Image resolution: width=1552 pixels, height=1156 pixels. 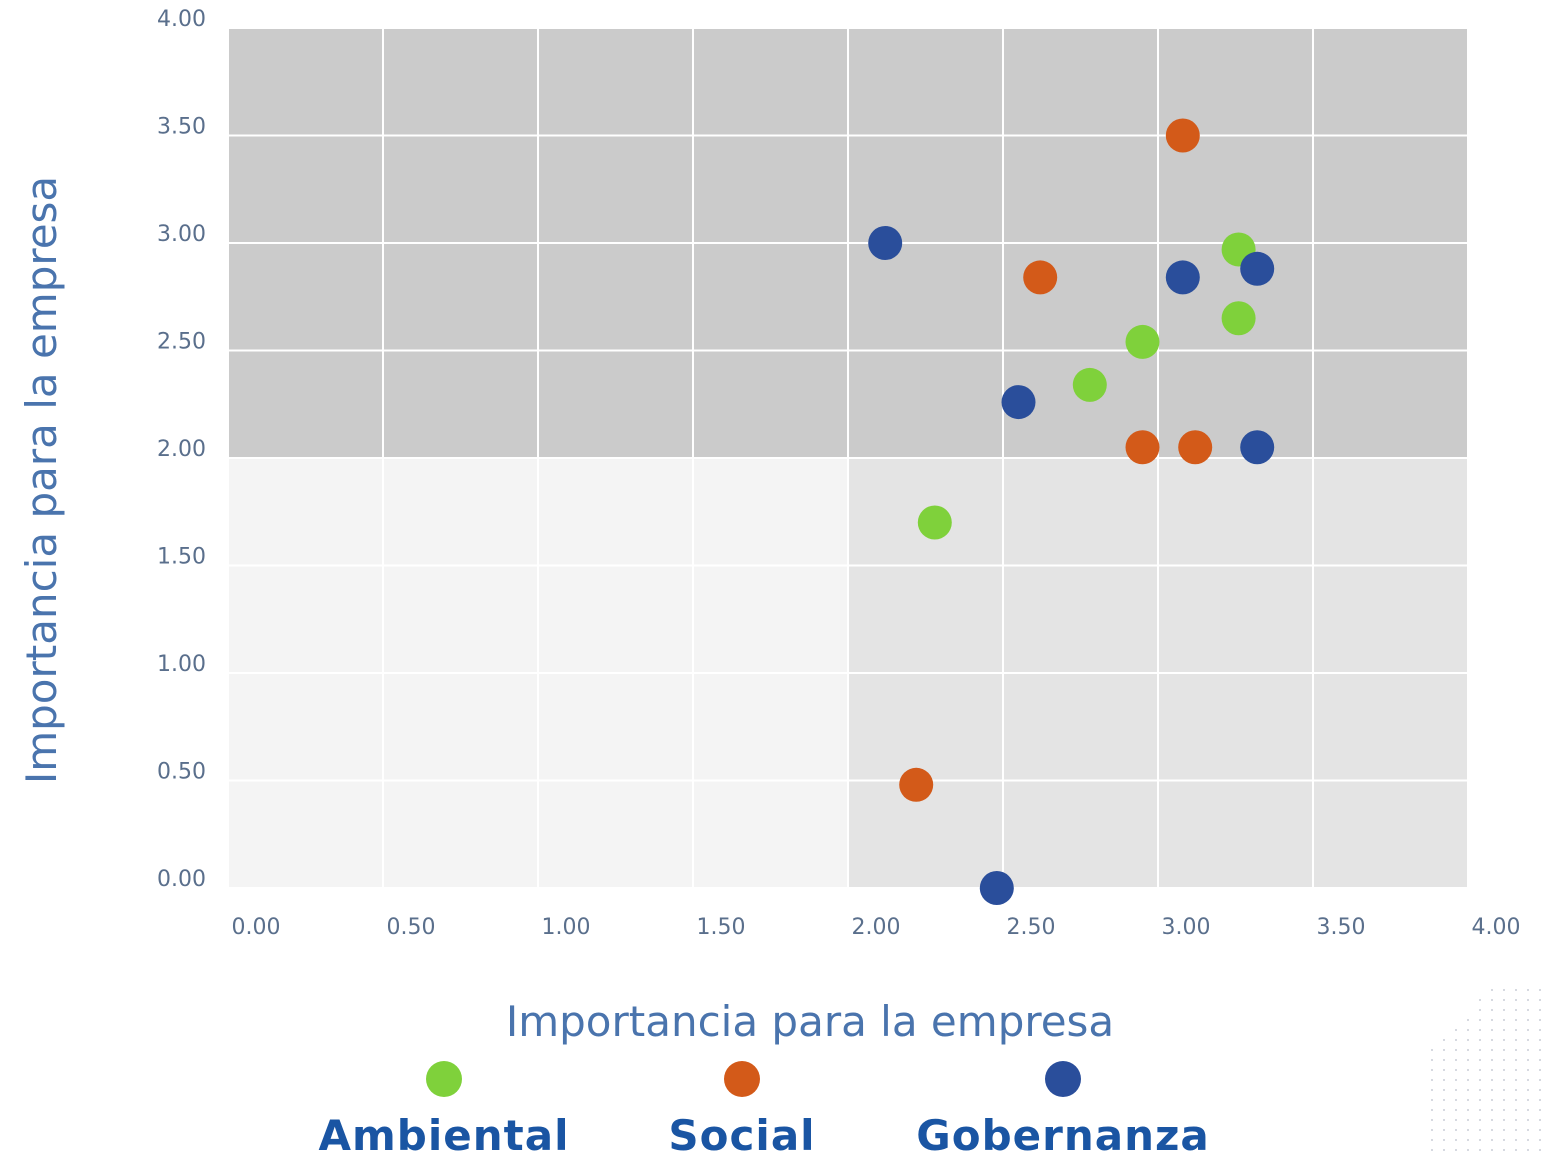 I want to click on x-tick-label: 1.00, so click(x=566, y=927).